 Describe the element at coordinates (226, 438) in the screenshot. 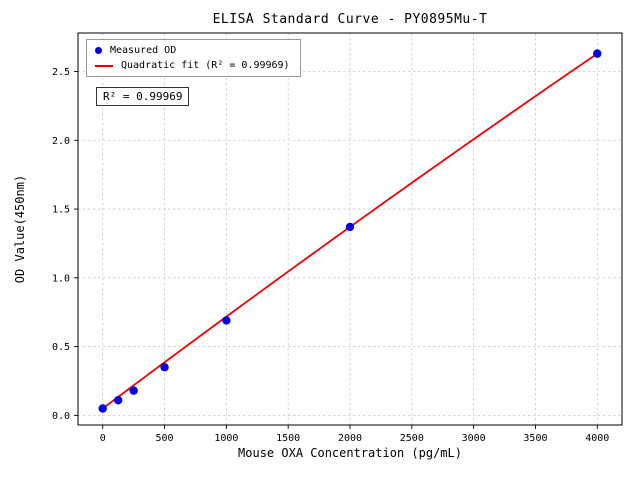

I see `svg-text: 1000` at that location.